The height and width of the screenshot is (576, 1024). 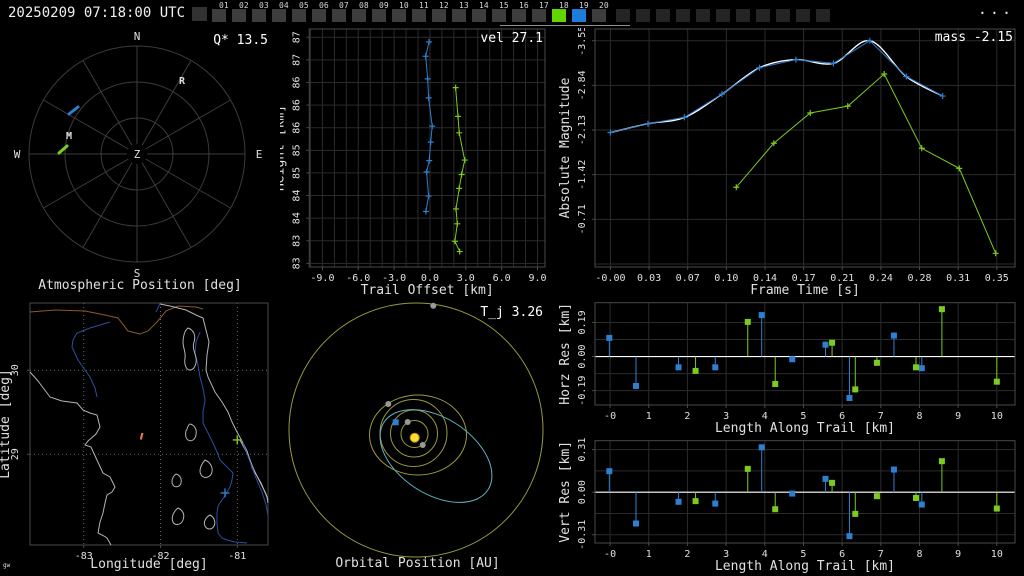 I want to click on frame-button-label: 11, so click(x=424, y=5).